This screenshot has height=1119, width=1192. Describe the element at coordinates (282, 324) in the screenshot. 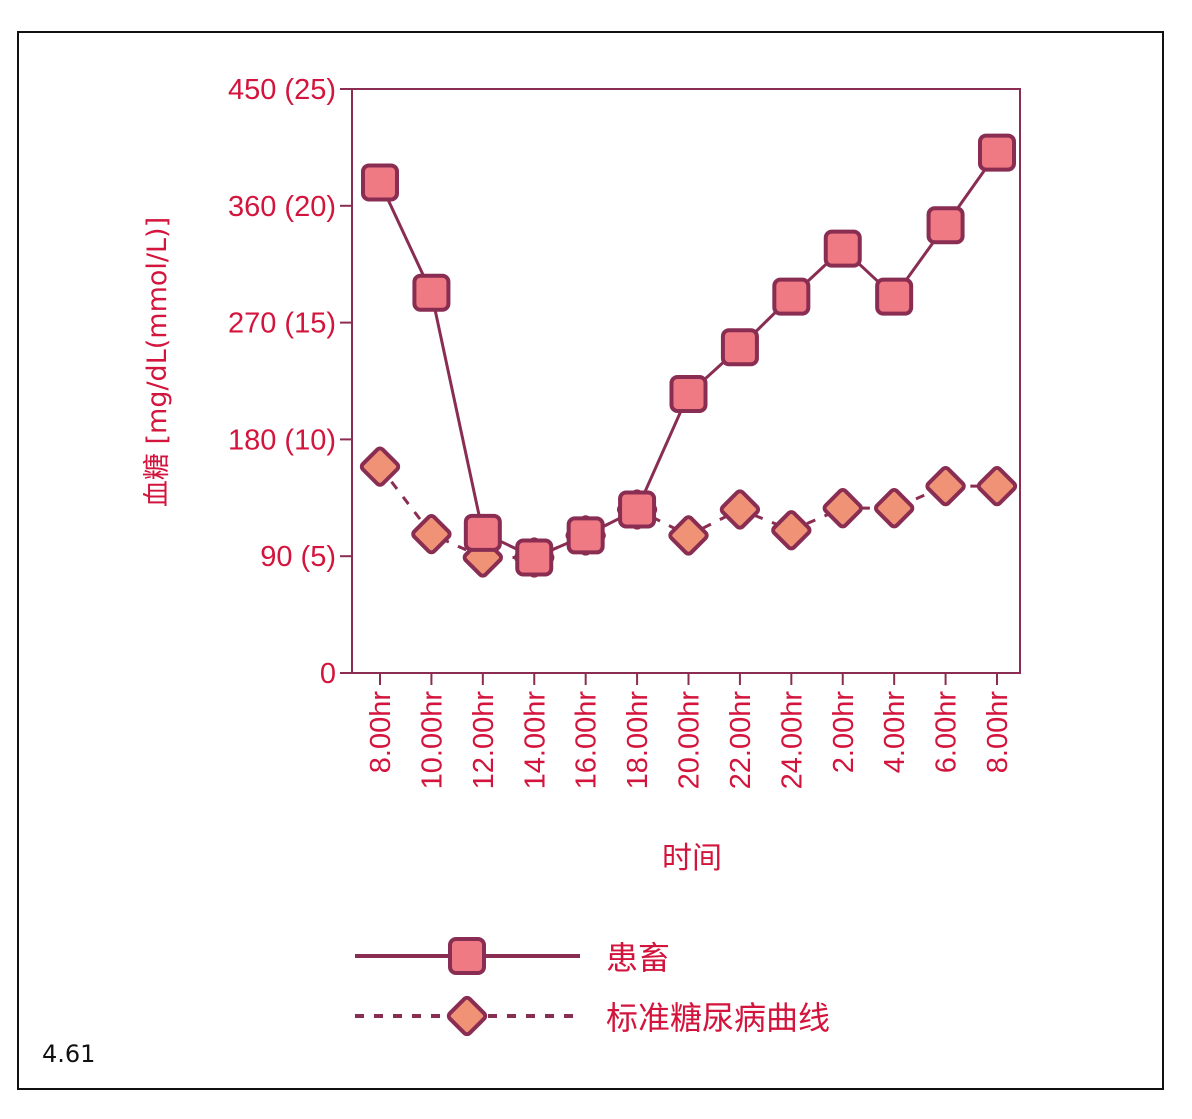

I see `y-tick-label: 270 (15)` at that location.